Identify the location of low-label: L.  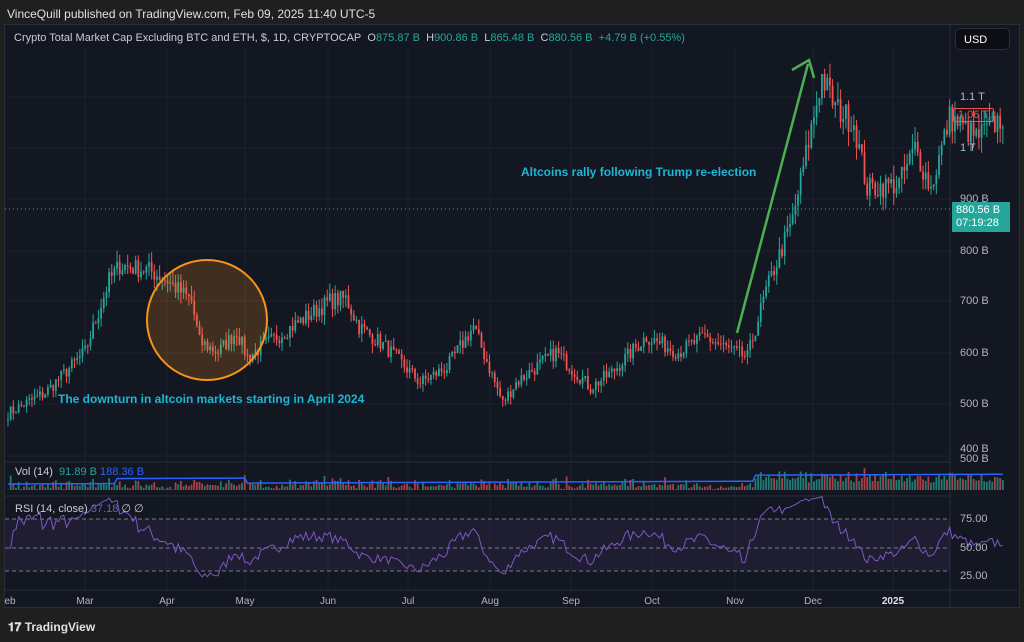
(487, 38).